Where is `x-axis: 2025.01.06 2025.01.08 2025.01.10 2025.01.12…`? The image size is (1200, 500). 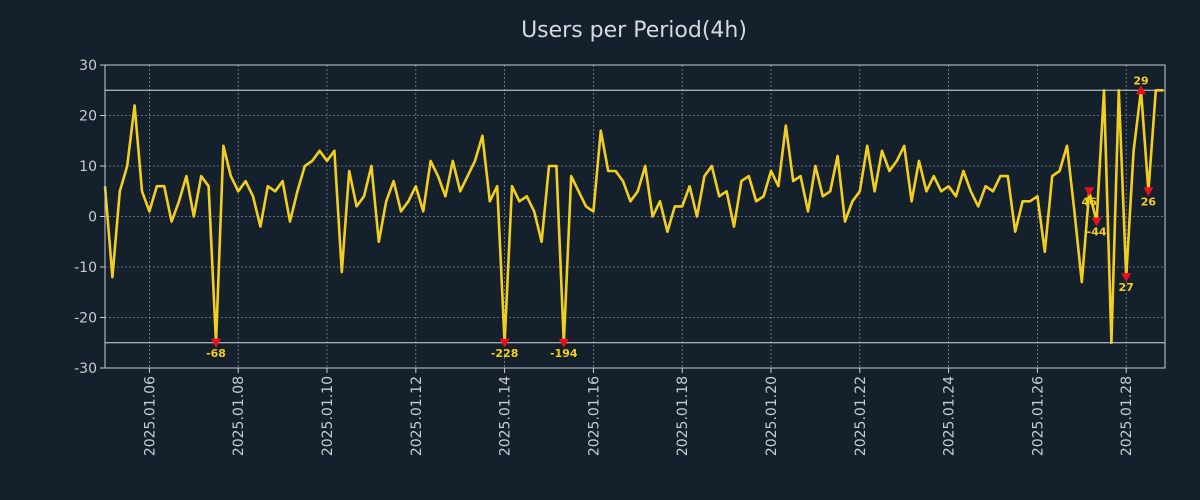 x-axis: 2025.01.06 2025.01.08 2025.01.10 2025.01.12… is located at coordinates (638, 412).